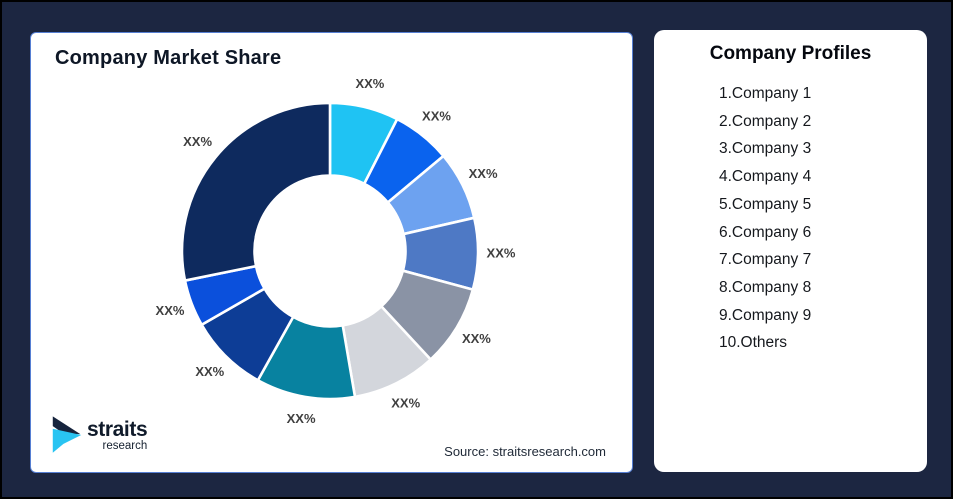 The height and width of the screenshot is (499, 953). I want to click on source-note: Source: straitsresearch.com, so click(525, 451).